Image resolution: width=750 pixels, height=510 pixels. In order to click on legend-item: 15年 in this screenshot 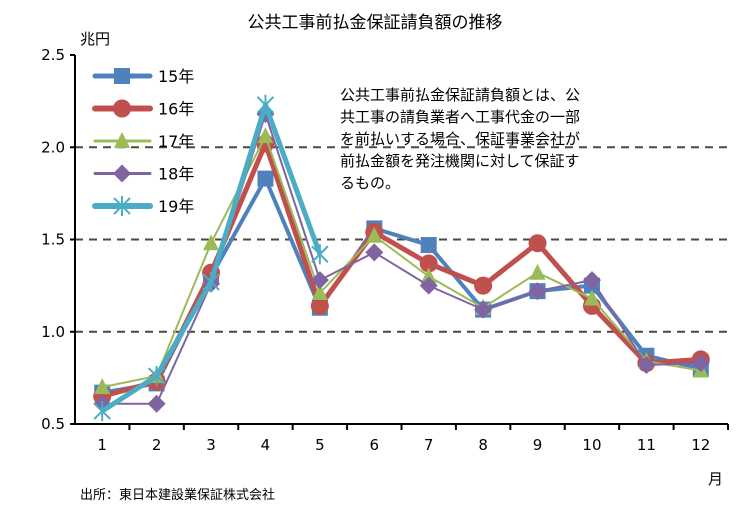, I will do `click(143, 76)`.